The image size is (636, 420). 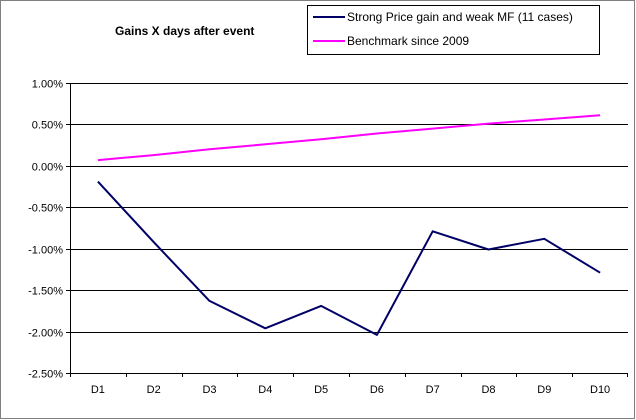 What do you see at coordinates (349, 138) in the screenshot?
I see `series-line-benchmark` at bounding box center [349, 138].